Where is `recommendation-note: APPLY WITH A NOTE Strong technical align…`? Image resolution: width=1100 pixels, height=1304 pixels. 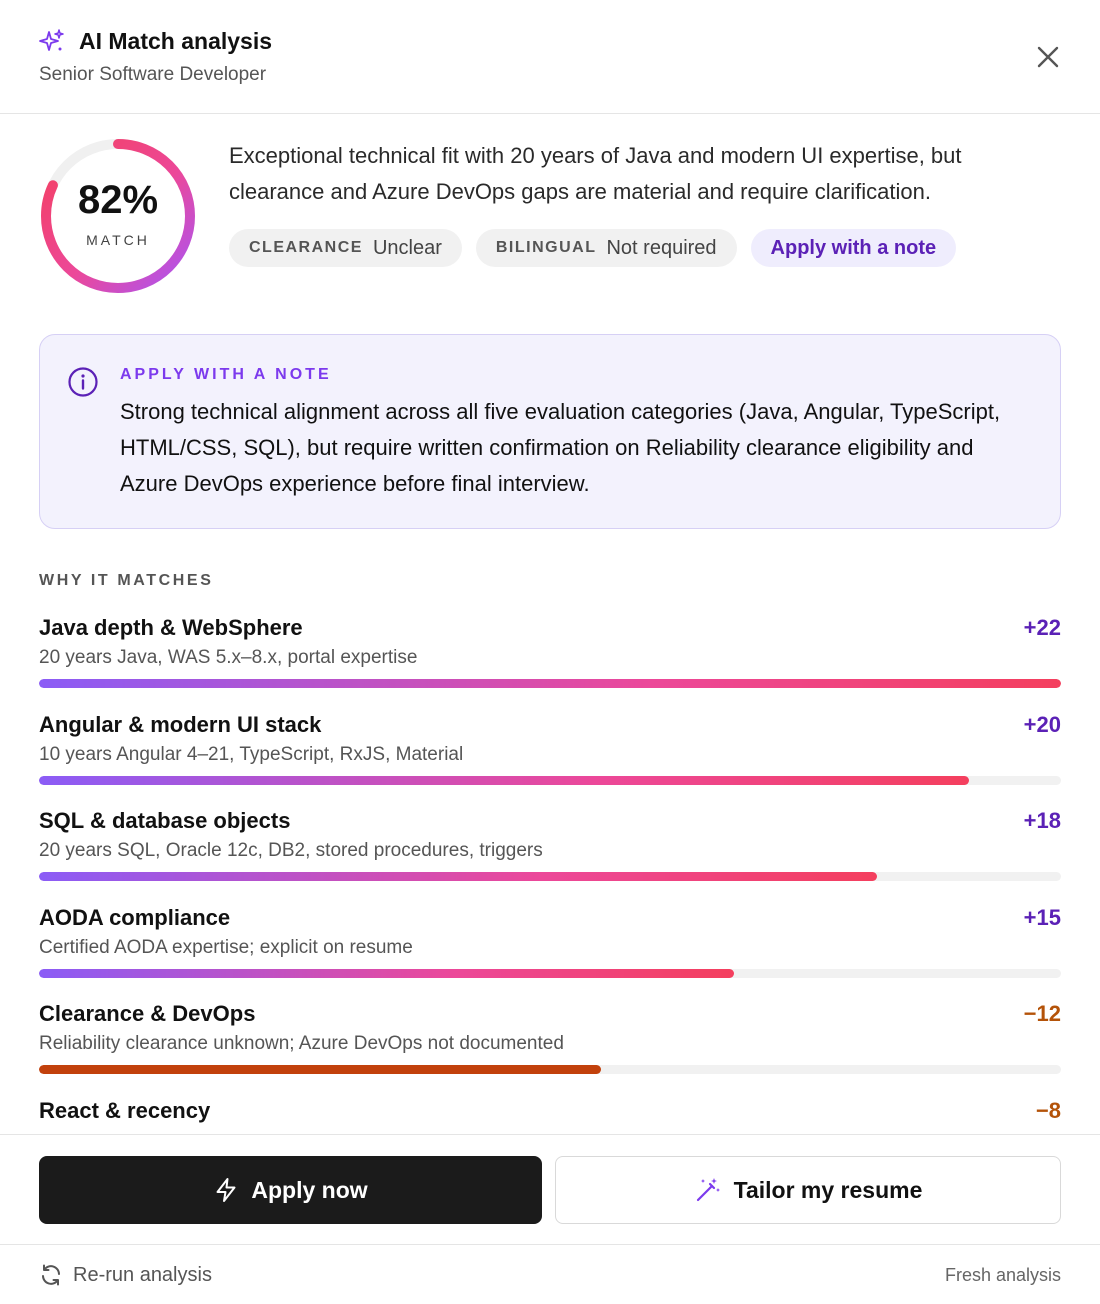
recommendation-note: APPLY WITH A NOTE Strong technical align… is located at coordinates (550, 431).